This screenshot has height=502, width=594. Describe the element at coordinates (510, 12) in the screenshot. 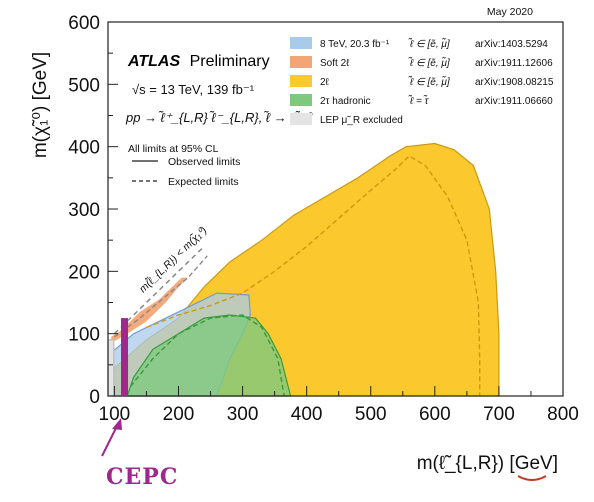

I see `corner-note: May 2020` at that location.